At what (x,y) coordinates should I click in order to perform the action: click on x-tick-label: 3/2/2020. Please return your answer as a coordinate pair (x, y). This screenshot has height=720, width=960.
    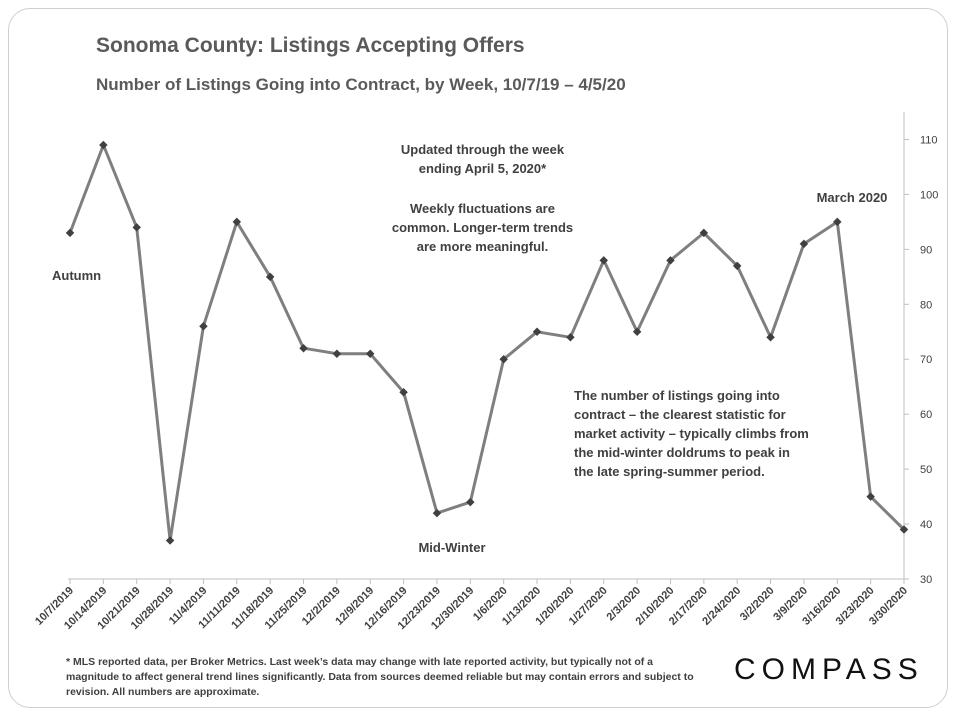
    Looking at the image, I should click on (757, 604).